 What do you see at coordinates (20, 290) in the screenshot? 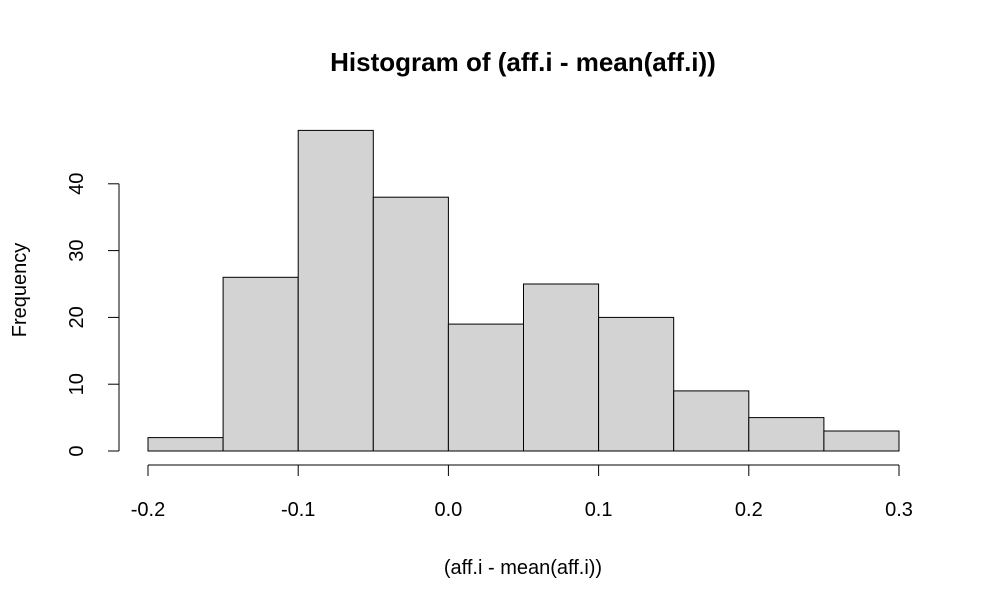
I see `y-axis-label: Frequency` at bounding box center [20, 290].